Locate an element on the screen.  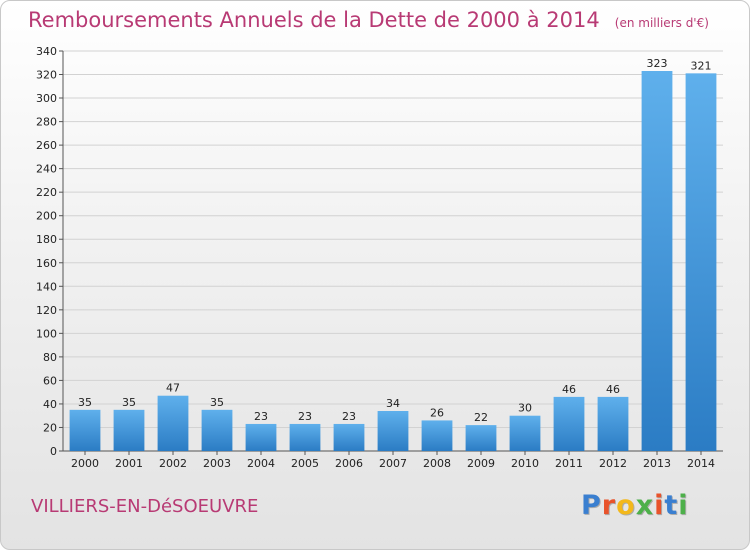
y-tick-label: 200 is located at coordinates (46, 216).